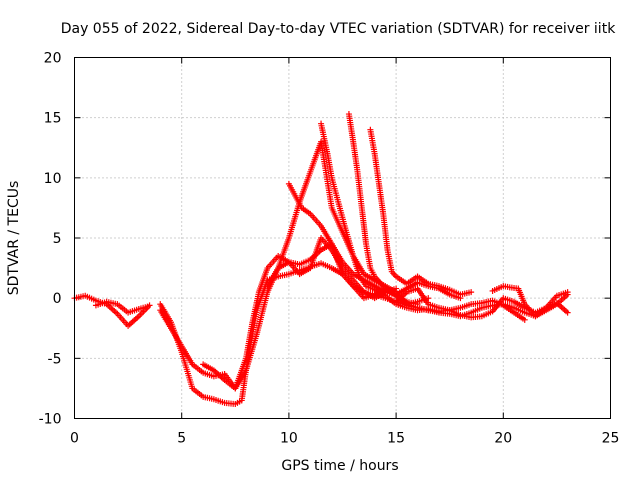 This screenshot has width=640, height=480. What do you see at coordinates (53, 59) in the screenshot?
I see `y-tick-label: 20` at bounding box center [53, 59].